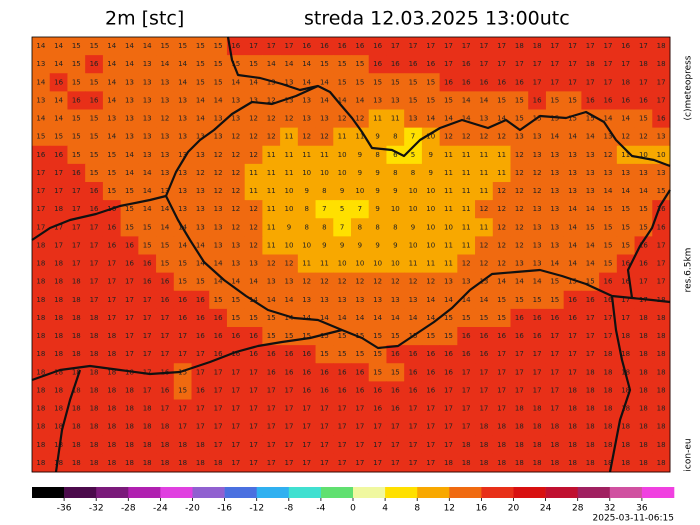 The width and height of the screenshot is (700, 525). I want to click on cell-value: 10, so click(430, 191).